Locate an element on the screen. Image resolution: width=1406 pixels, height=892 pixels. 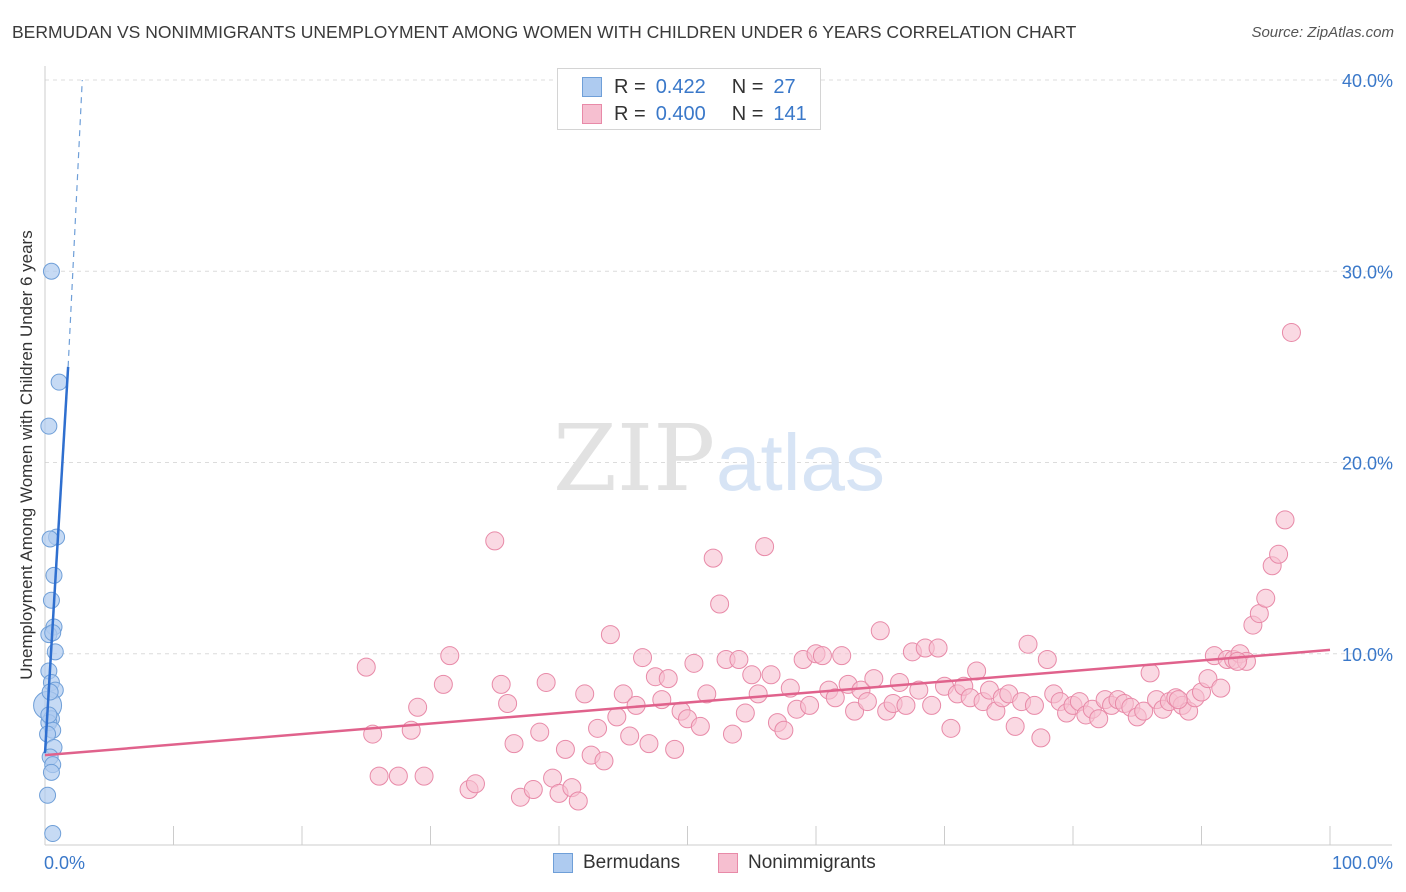
y-tick-label: 40.0% is located at coordinates (1367, 81).